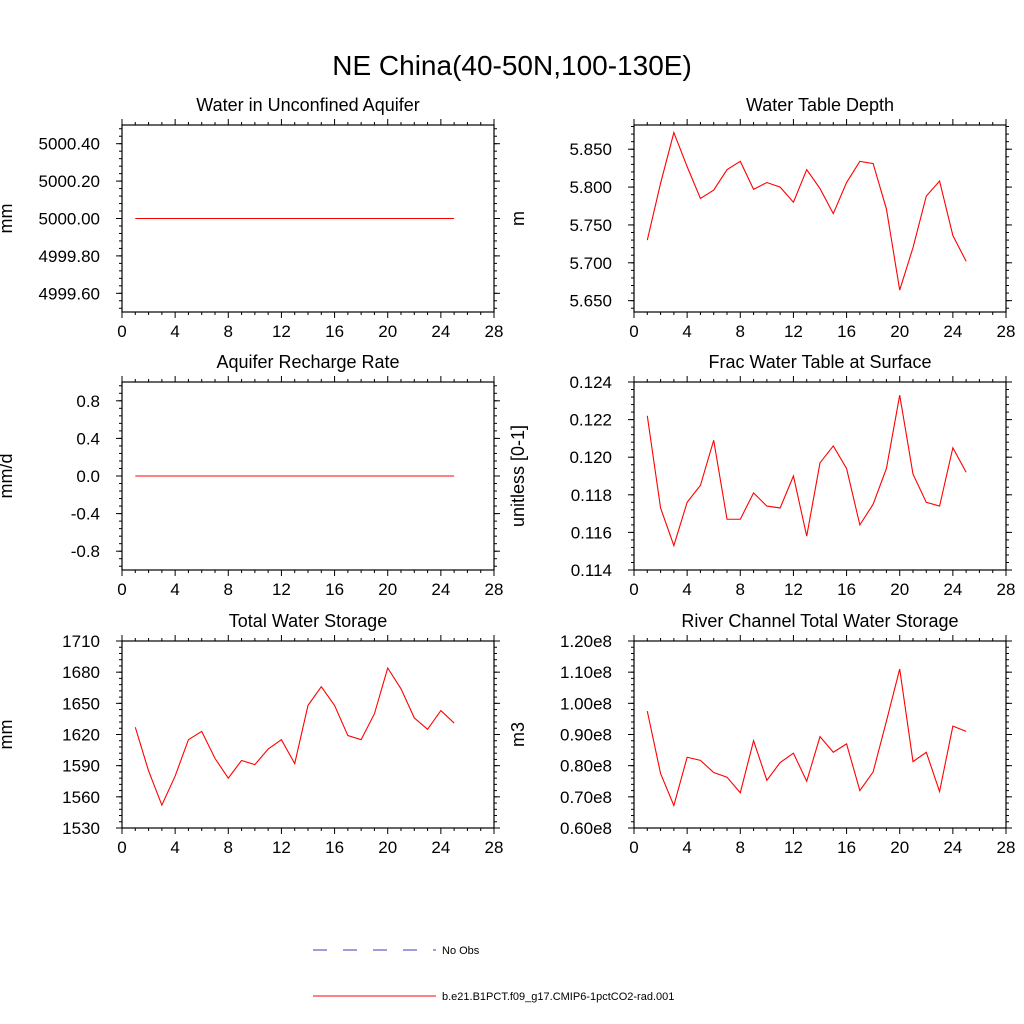 This screenshot has height=1024, width=1024. Describe the element at coordinates (69, 144) in the screenshot. I see `y-tick-label: 5000.40` at that location.